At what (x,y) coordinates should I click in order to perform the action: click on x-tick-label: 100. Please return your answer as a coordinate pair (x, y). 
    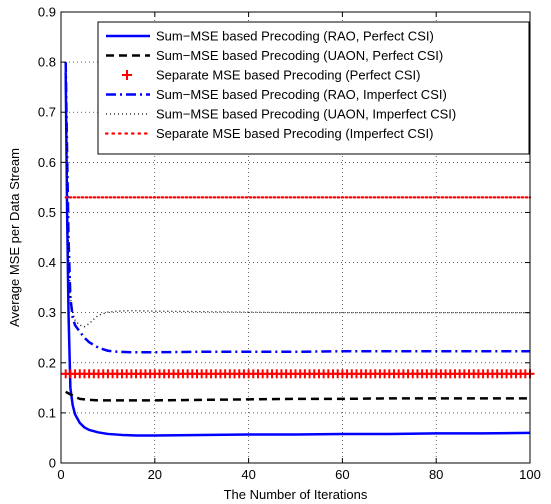
    Looking at the image, I should click on (530, 474).